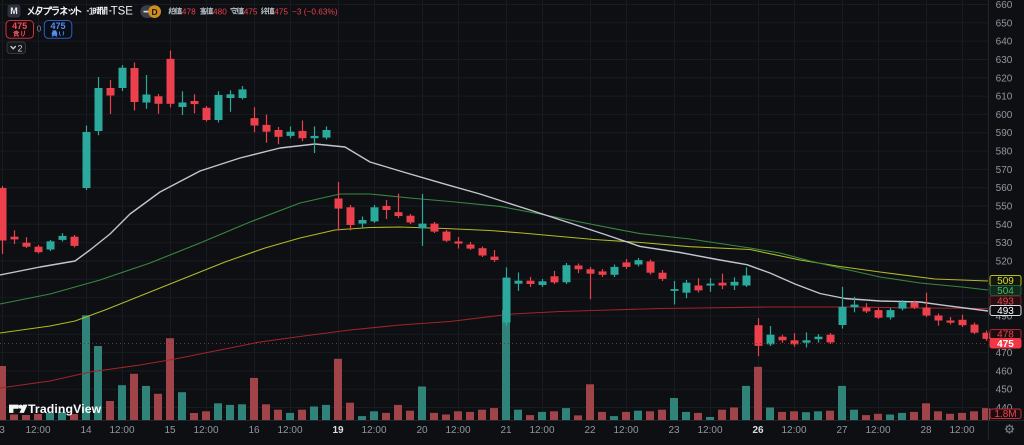 Image resolution: width=1024 pixels, height=445 pixels. What do you see at coordinates (1004, 115) in the screenshot?
I see `svg-text: 600` at bounding box center [1004, 115].